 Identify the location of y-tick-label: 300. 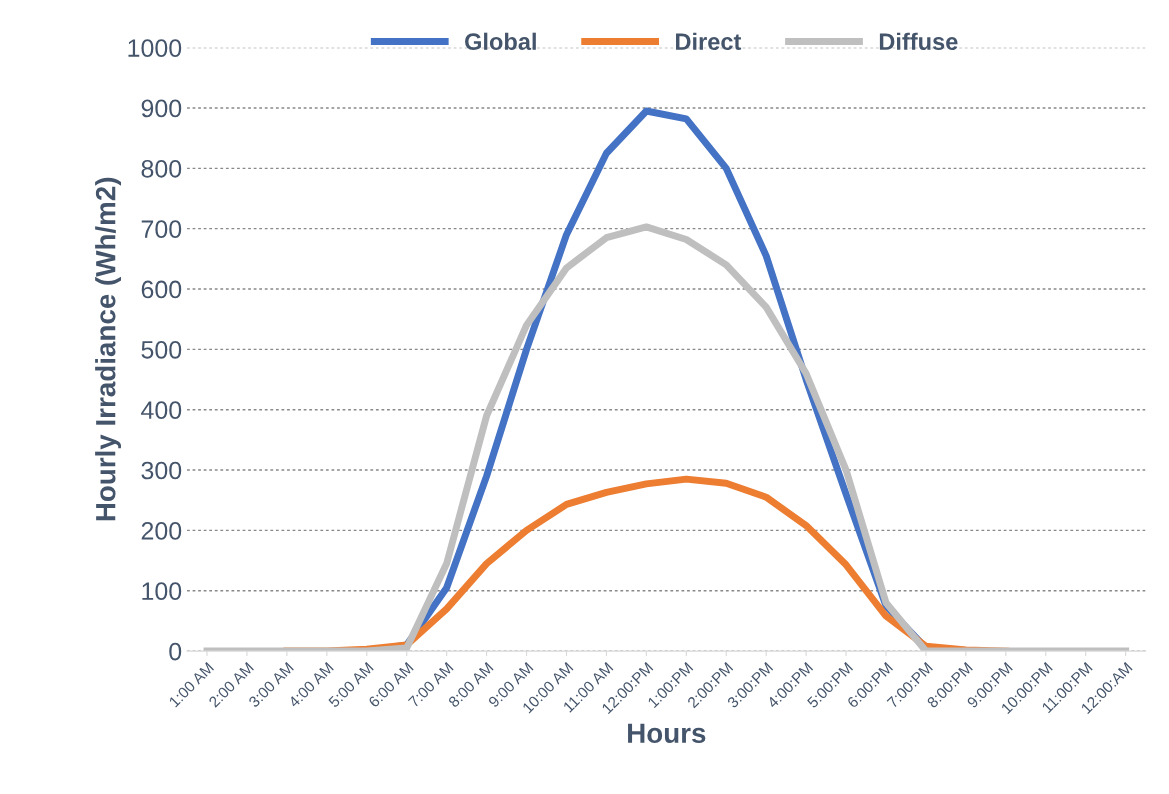
(161, 470).